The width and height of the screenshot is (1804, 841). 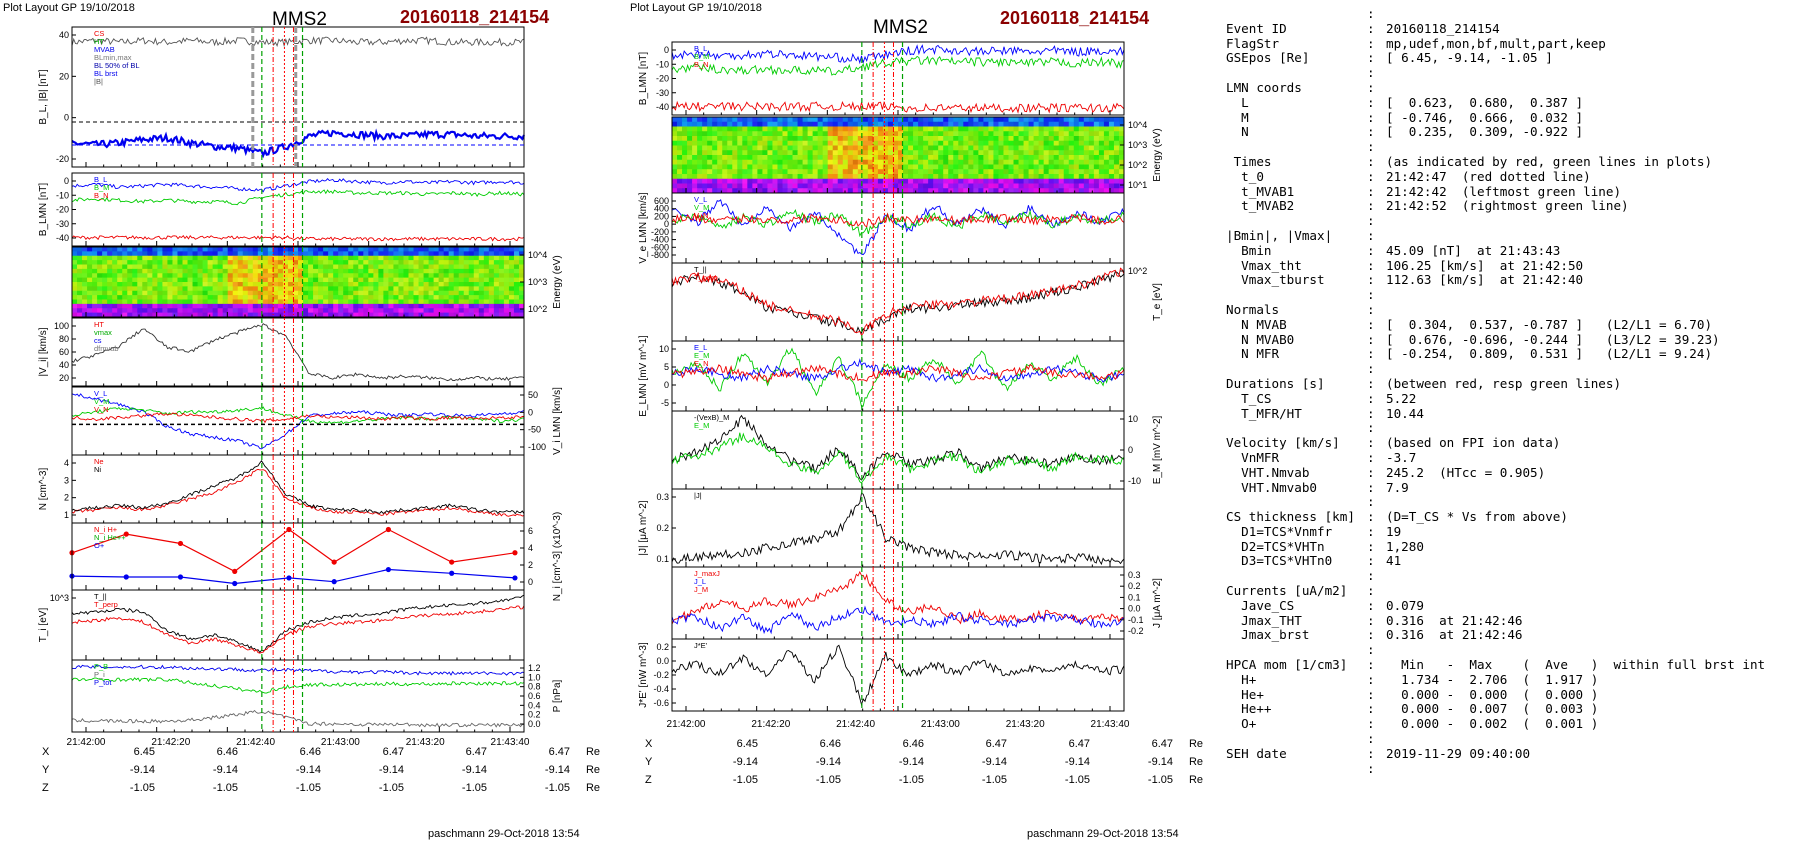 I want to click on position-value: -1.05, so click(x=142, y=788).